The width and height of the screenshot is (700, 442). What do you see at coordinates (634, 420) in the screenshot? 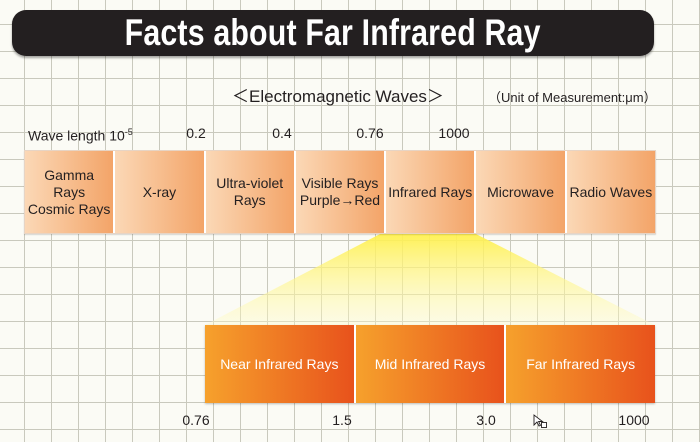
I see `bottom-tick: 1000` at bounding box center [634, 420].